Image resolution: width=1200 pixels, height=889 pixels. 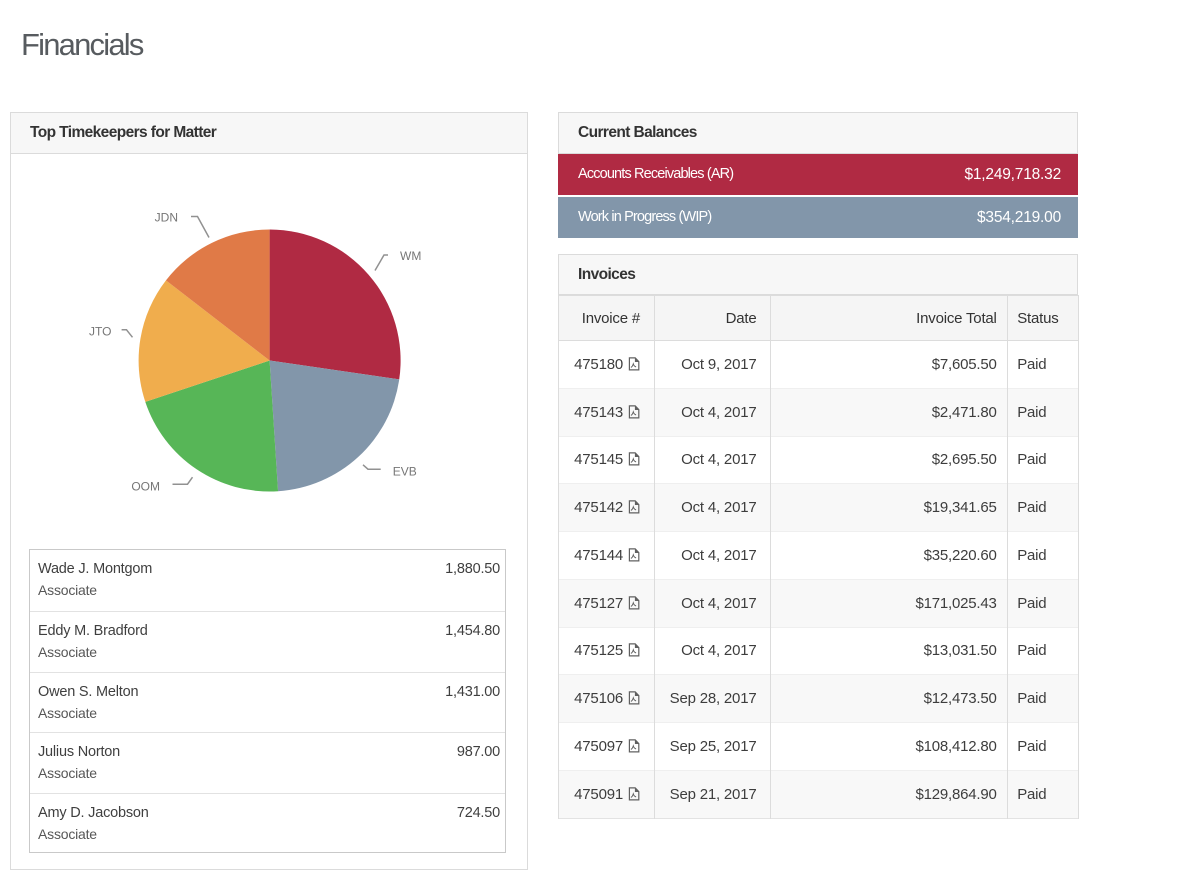 I want to click on svg-text: WM, so click(x=410, y=256).